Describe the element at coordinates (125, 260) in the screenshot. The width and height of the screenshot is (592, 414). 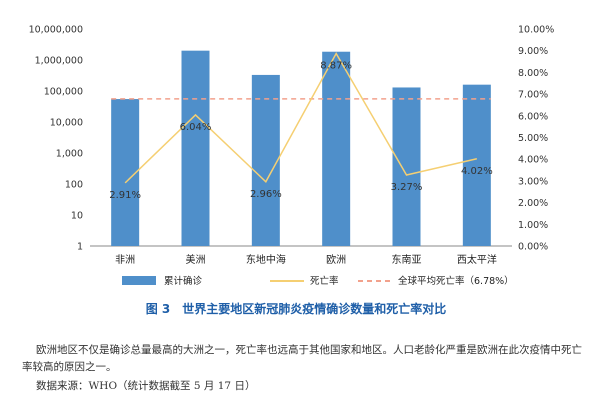
I see `category-label: 非洲` at that location.